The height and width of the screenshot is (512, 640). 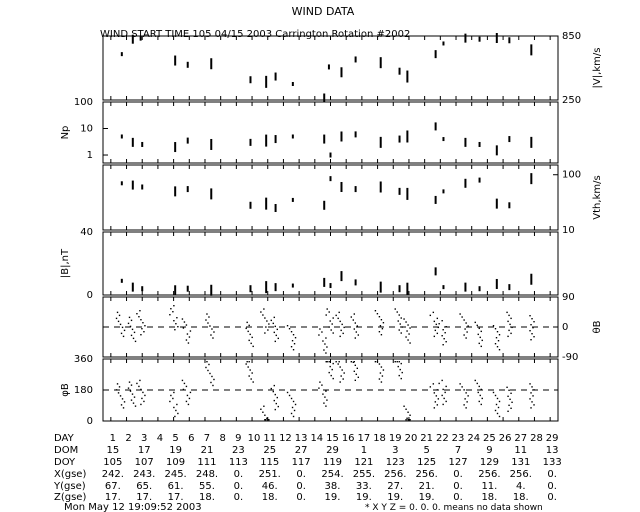 I want to click on axis-label-left: Np, so click(x=65, y=133).